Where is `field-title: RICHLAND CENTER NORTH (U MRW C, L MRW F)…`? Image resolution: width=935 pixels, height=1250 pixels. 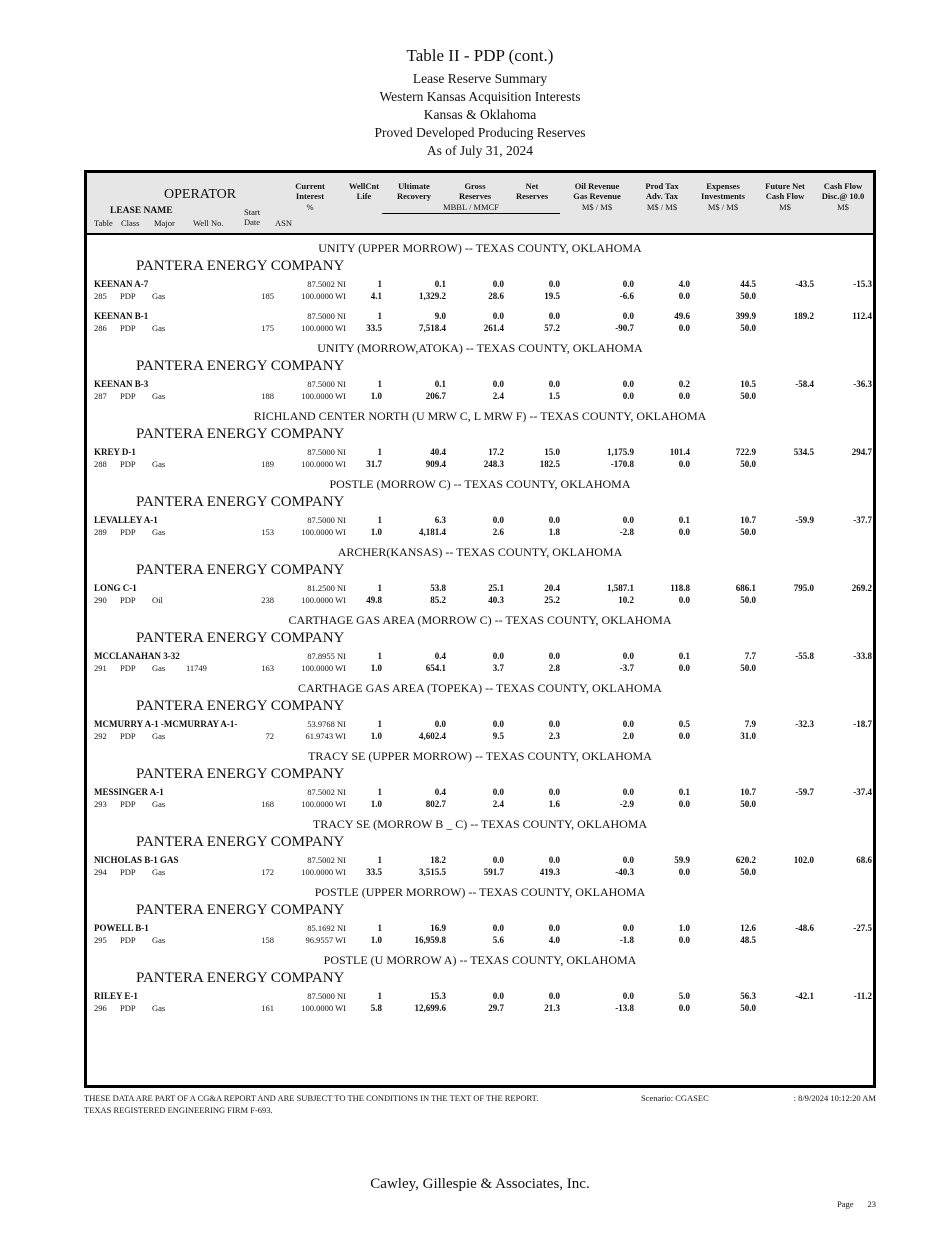 field-title: RICHLAND CENTER NORTH (U MRW C, L MRW F)… is located at coordinates (480, 416).